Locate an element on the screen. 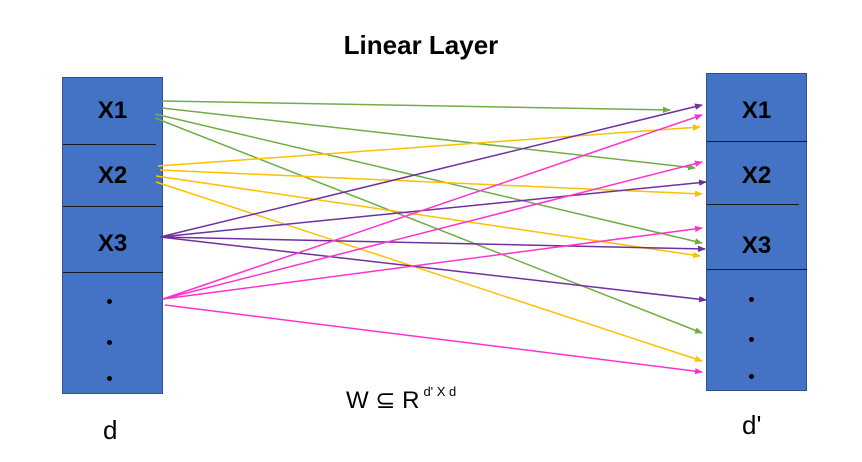 Image resolution: width=862 pixels, height=462 pixels. diagram-title: Linear Layer is located at coordinates (421, 45).